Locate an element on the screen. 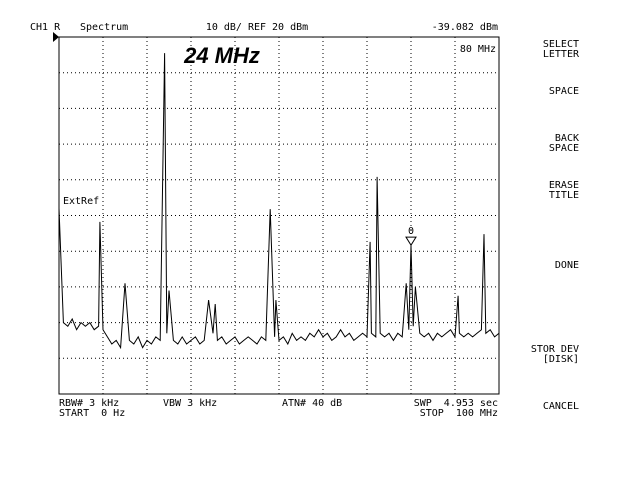 This screenshot has height=480, width=640. softkey-label: [DISK] is located at coordinates (561, 359).